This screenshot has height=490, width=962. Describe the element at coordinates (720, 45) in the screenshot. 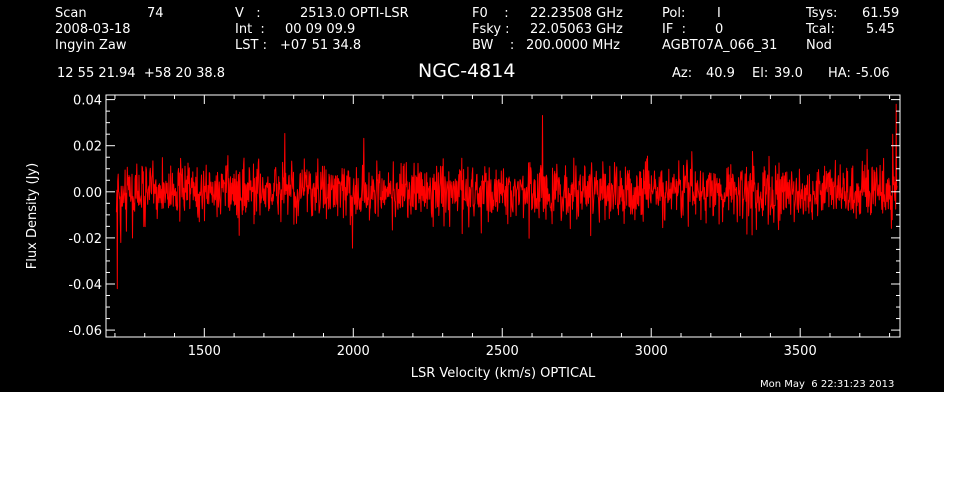

I see `project-id: AGBT07A_066_31` at that location.